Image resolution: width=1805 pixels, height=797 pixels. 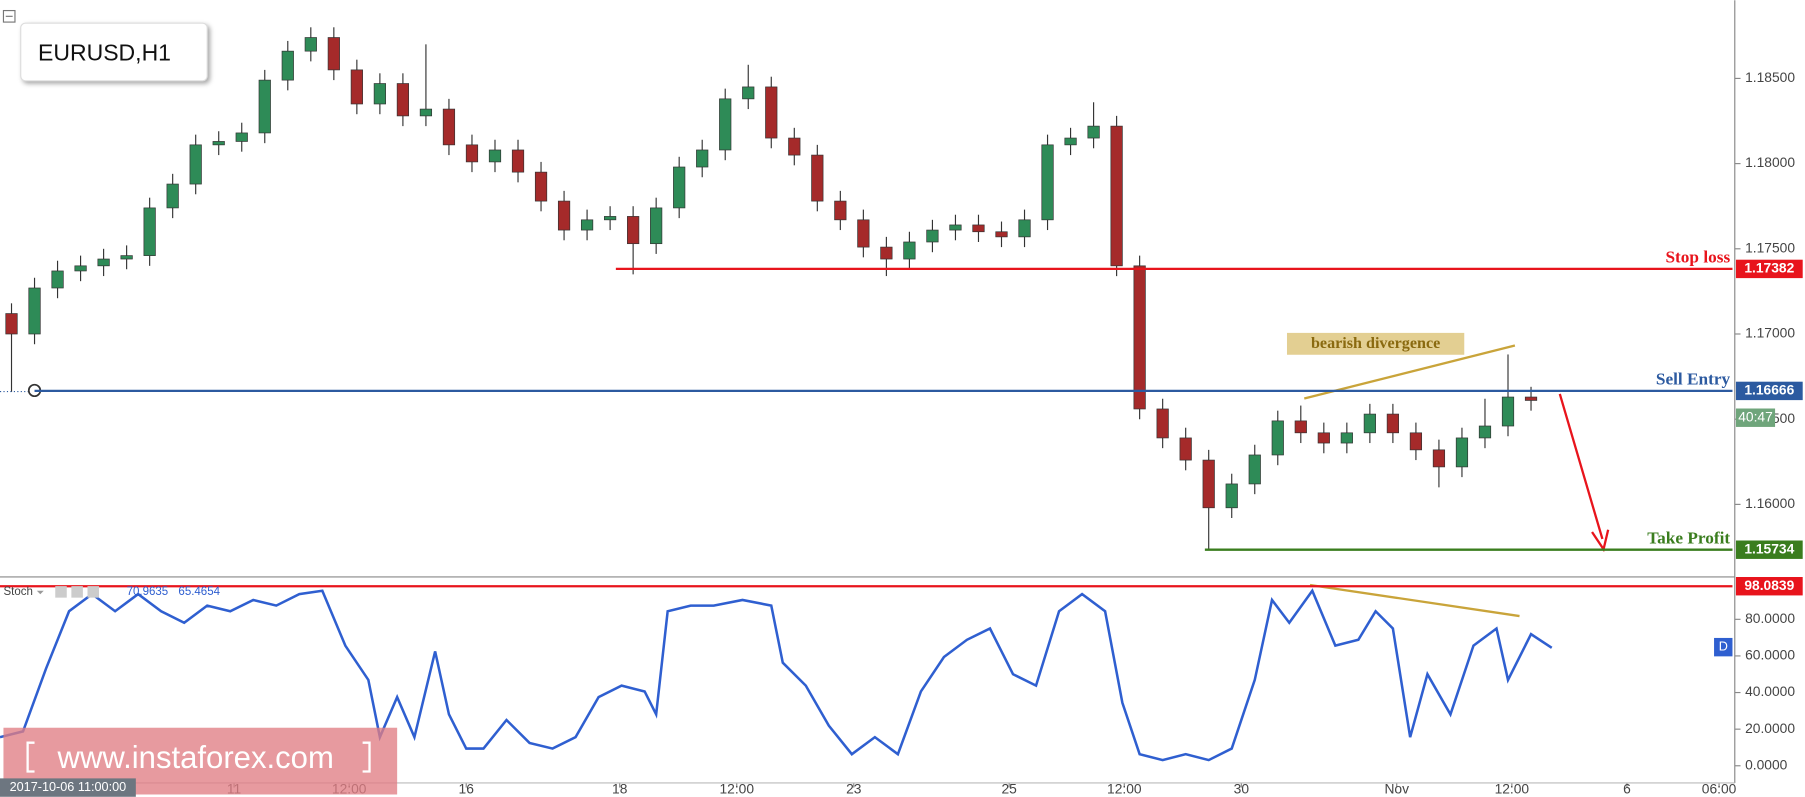 What do you see at coordinates (1770, 247) in the screenshot?
I see `y-tick-label: 1.17500` at bounding box center [1770, 247].